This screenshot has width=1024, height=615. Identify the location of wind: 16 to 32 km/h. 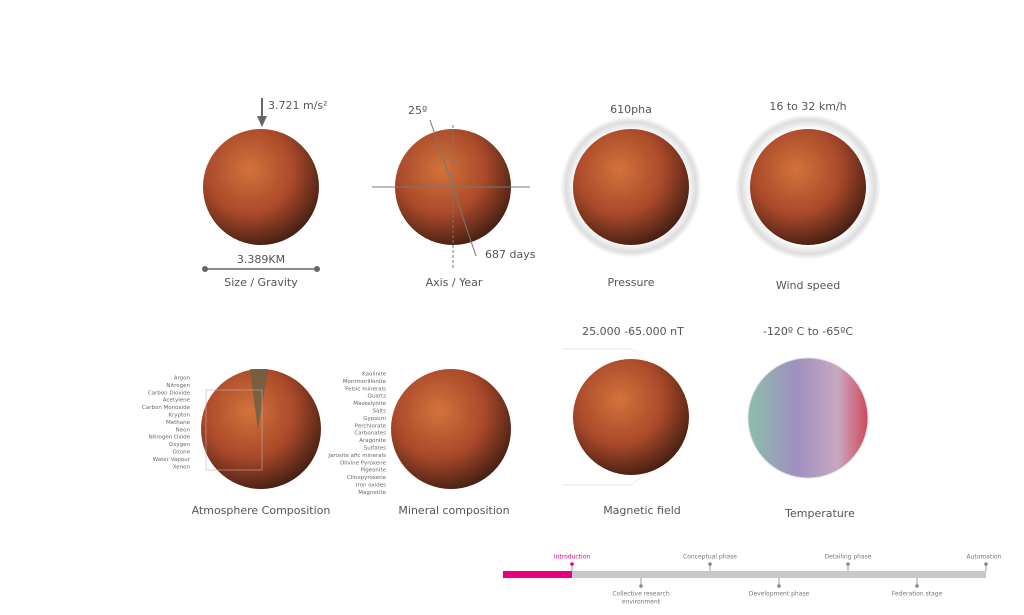
(807, 106).